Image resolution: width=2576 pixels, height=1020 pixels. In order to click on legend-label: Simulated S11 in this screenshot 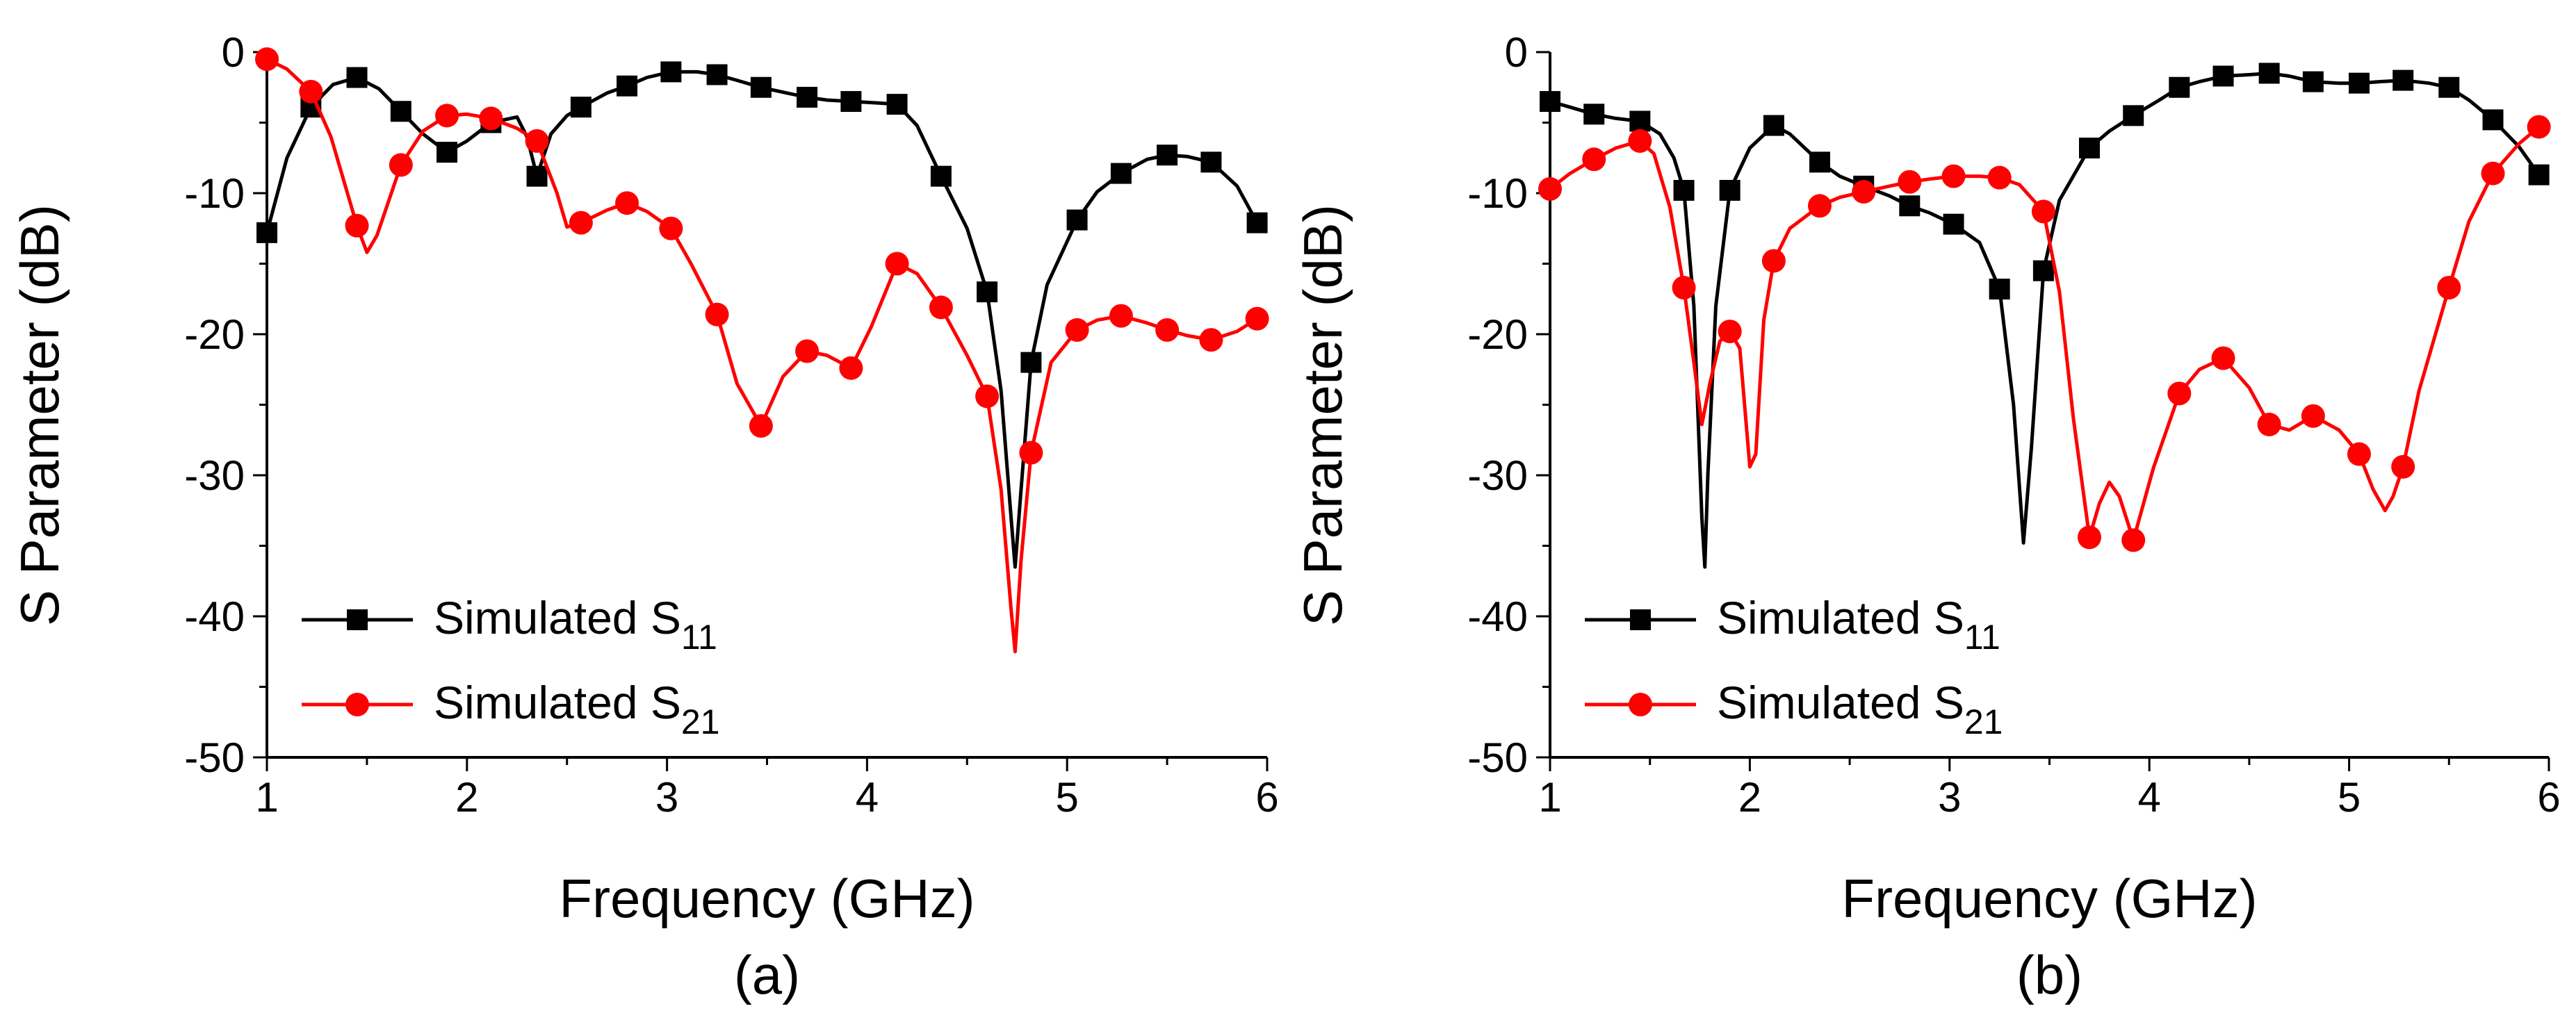, I will do `click(575, 624)`.